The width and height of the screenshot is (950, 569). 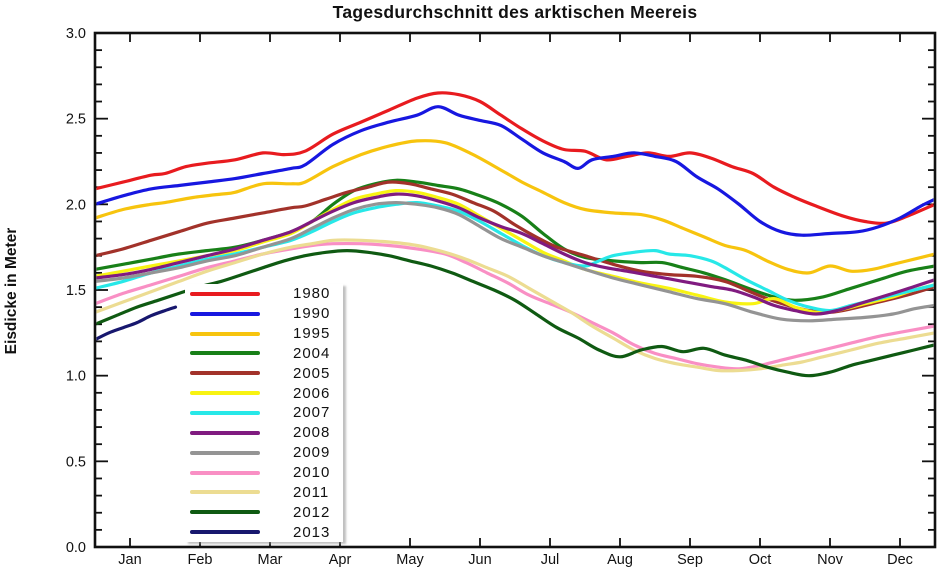 I want to click on x-tick-label: Mar, so click(x=270, y=560).